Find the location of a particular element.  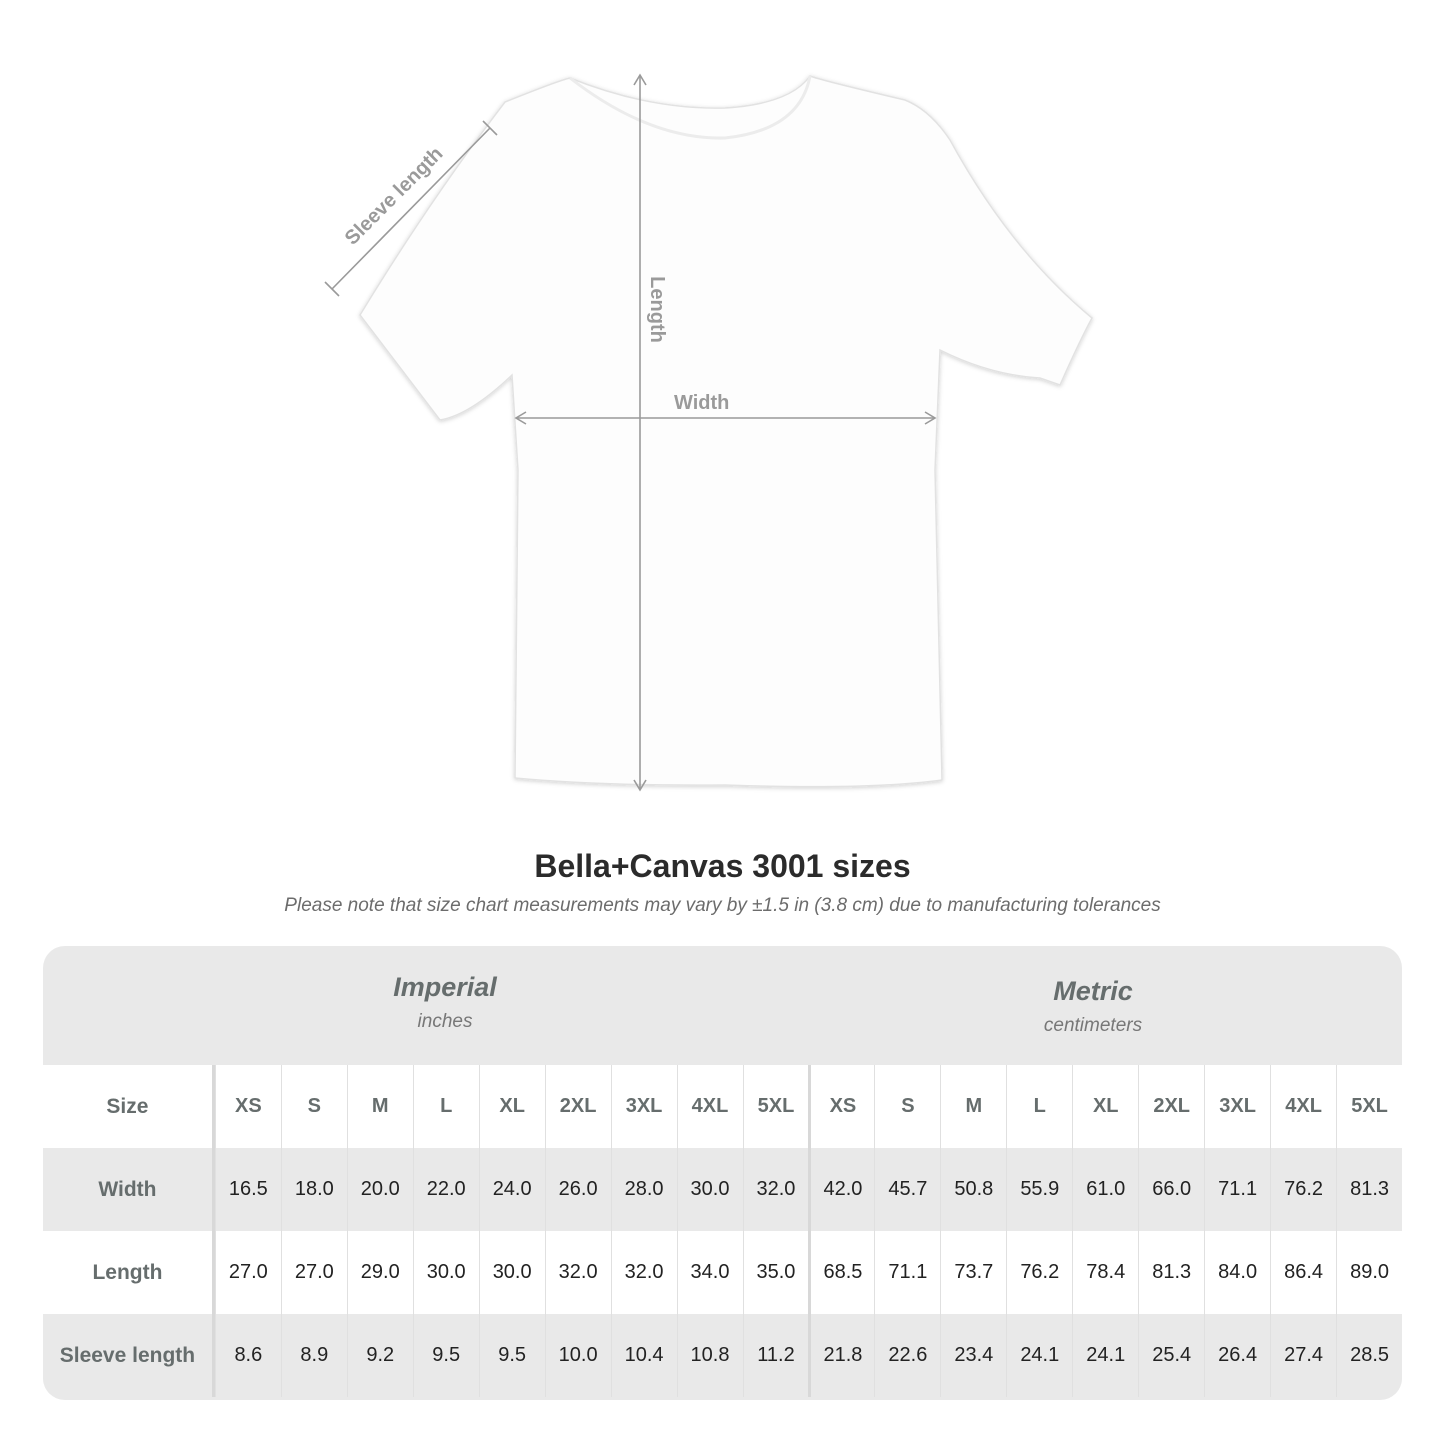

imperial-value: 24.0 is located at coordinates (511, 1189).